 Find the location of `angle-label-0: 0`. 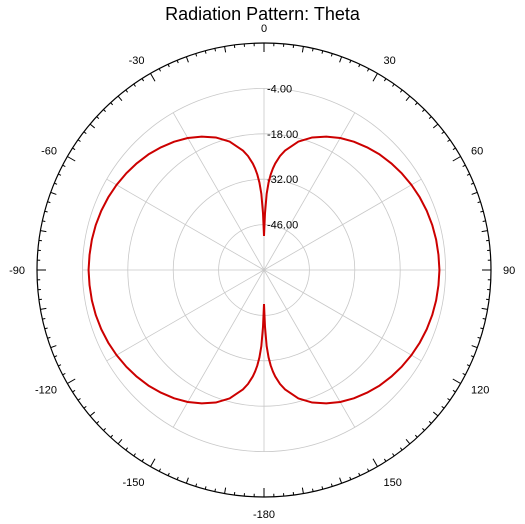

angle-label-0: 0 is located at coordinates (264, 29).